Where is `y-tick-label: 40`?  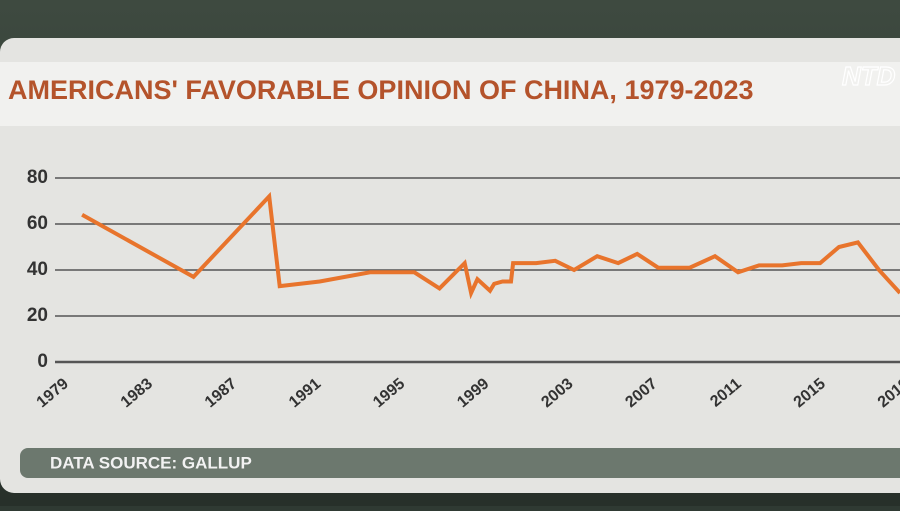 y-tick-label: 40 is located at coordinates (37, 269).